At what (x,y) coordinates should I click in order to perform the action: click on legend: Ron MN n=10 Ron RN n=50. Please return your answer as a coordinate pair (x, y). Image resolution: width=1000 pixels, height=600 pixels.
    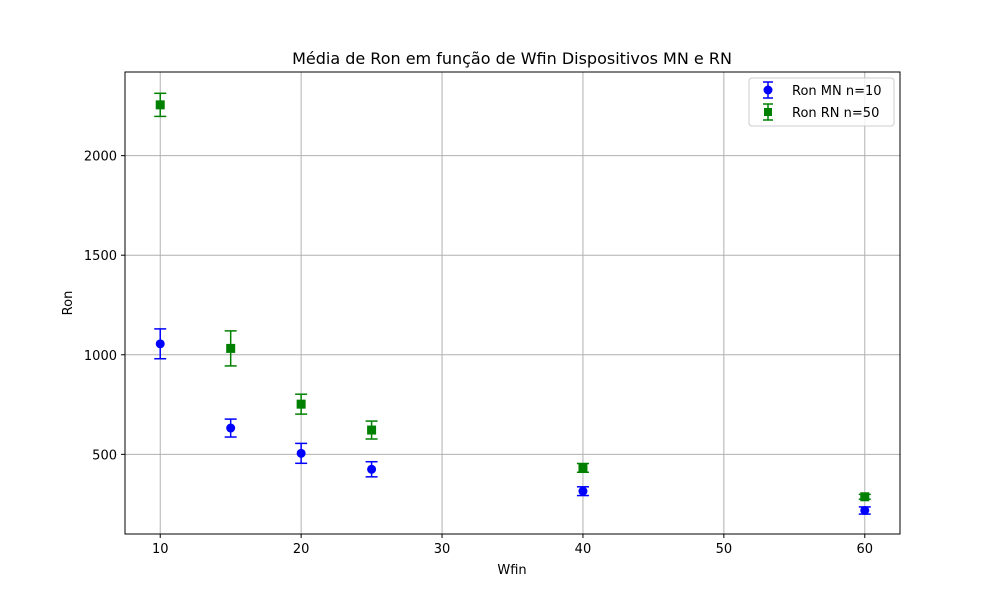
    Looking at the image, I should click on (821, 102).